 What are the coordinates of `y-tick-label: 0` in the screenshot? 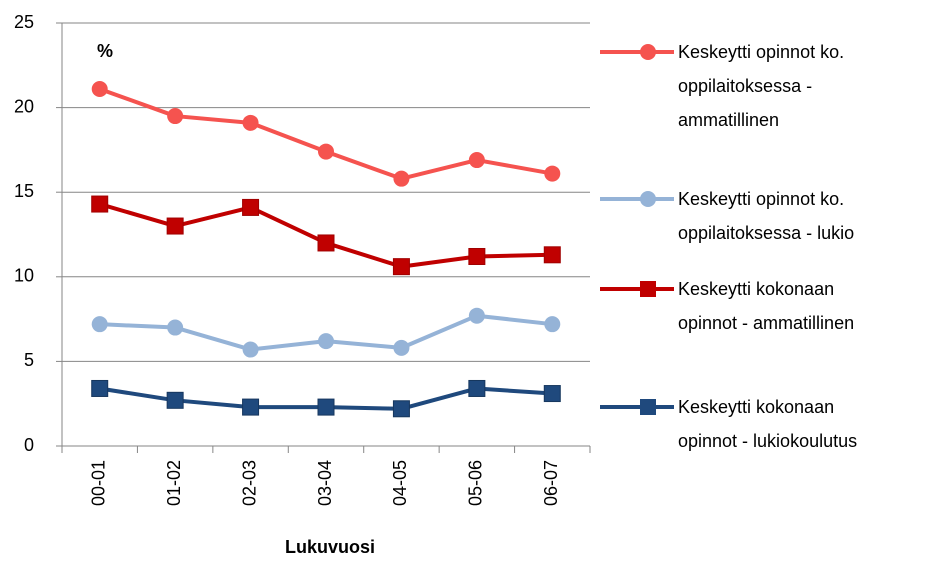 It's located at (29, 445).